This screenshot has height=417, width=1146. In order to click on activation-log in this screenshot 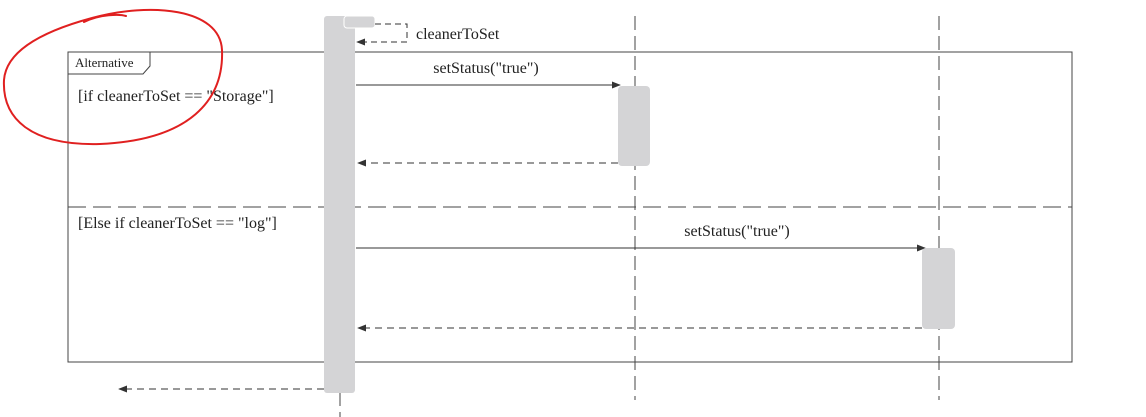, I will do `click(938, 288)`.